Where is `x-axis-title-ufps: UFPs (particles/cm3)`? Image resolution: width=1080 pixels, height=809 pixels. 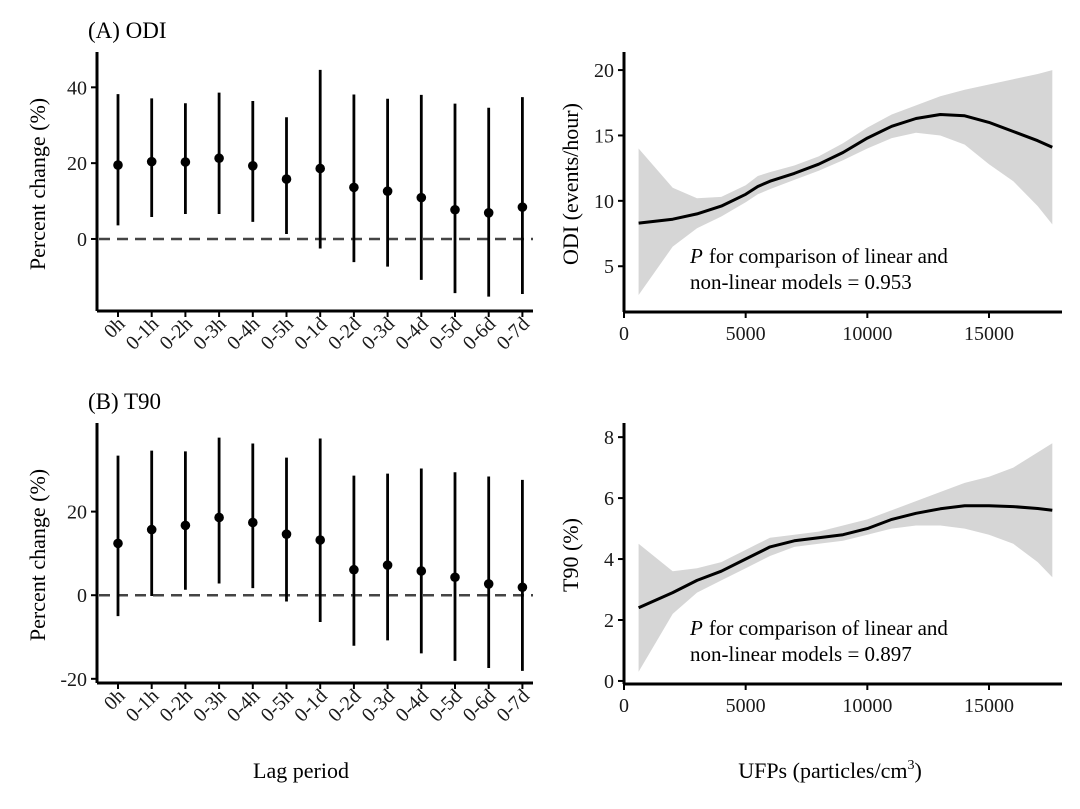 x-axis-title-ufps: UFPs (particles/cm3) is located at coordinates (830, 770).